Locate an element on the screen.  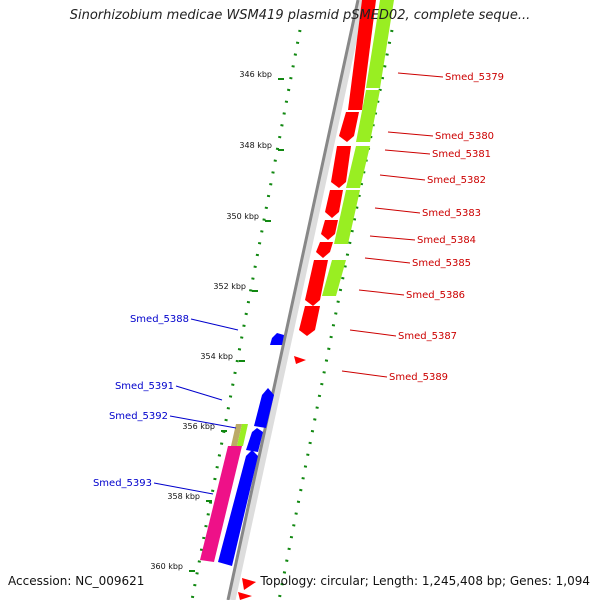
gene-label: Smed_5389 is located at coordinates (418, 377).